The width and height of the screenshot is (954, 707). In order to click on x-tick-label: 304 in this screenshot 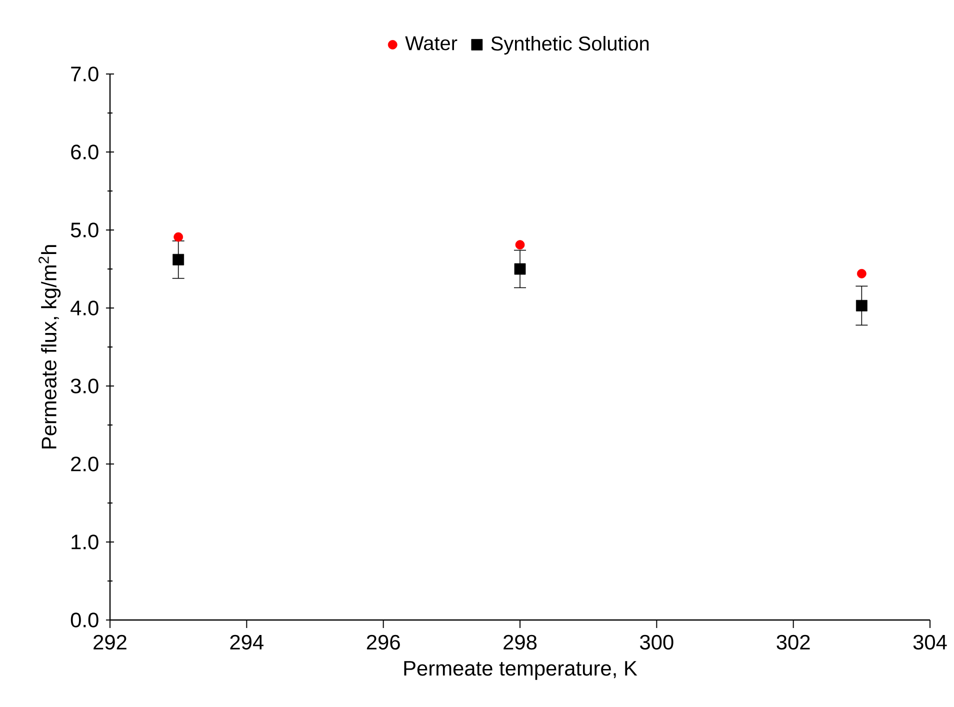, I will do `click(930, 642)`.